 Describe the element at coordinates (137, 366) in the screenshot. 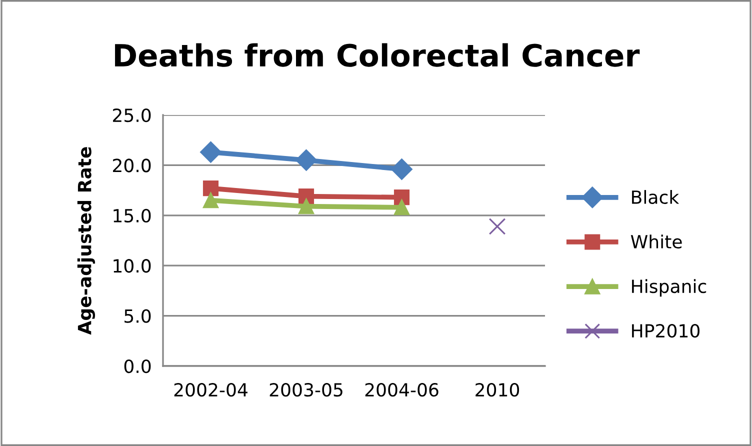

I see `y-tick-label: 0.0` at that location.